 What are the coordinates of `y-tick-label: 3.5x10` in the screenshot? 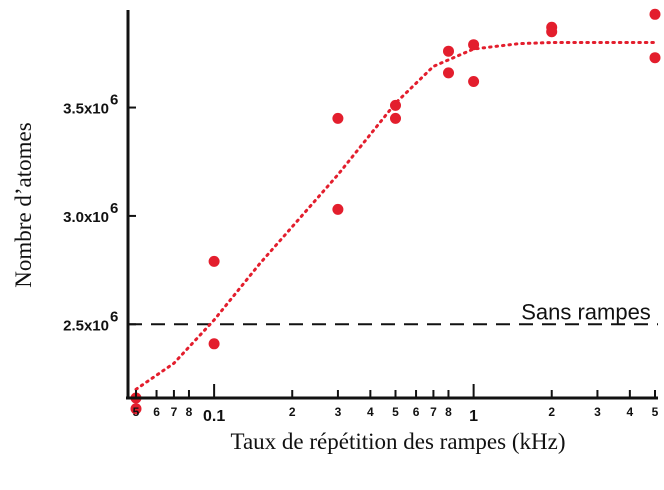 It's located at (86, 109).